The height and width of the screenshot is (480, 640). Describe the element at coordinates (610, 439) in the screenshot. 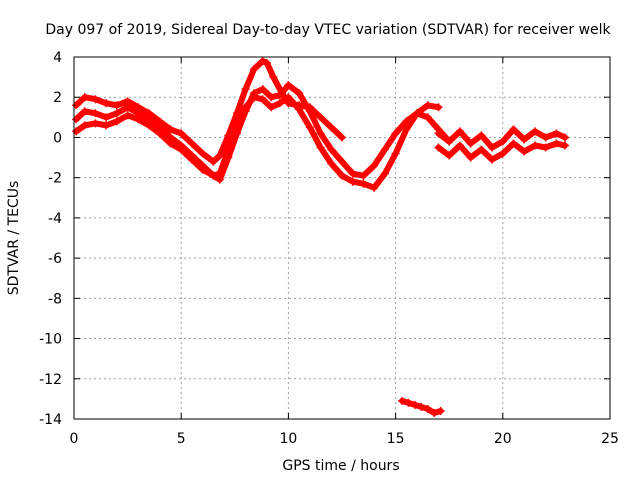

I see `x-tick-label: 25` at that location.